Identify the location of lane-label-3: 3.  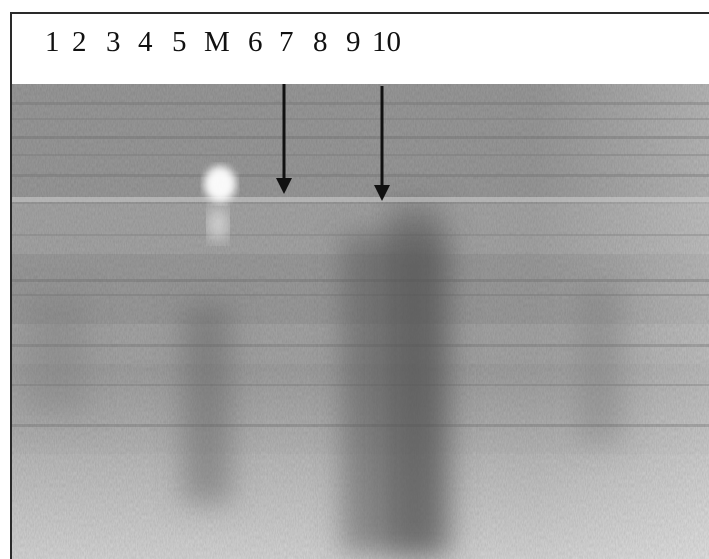
(113, 42).